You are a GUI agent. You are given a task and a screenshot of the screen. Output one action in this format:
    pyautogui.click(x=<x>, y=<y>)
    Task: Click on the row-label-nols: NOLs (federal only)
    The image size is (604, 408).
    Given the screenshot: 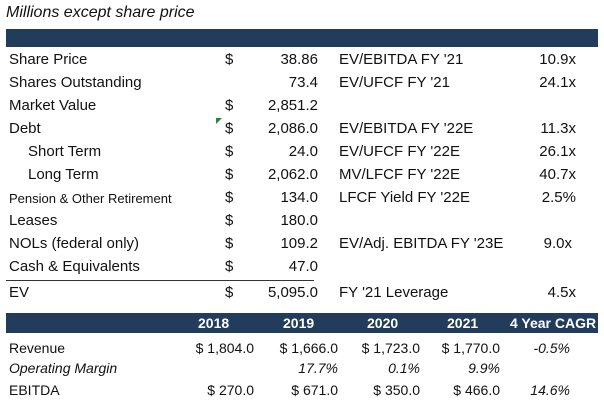 What is the action you would take?
    pyautogui.click(x=74, y=243)
    